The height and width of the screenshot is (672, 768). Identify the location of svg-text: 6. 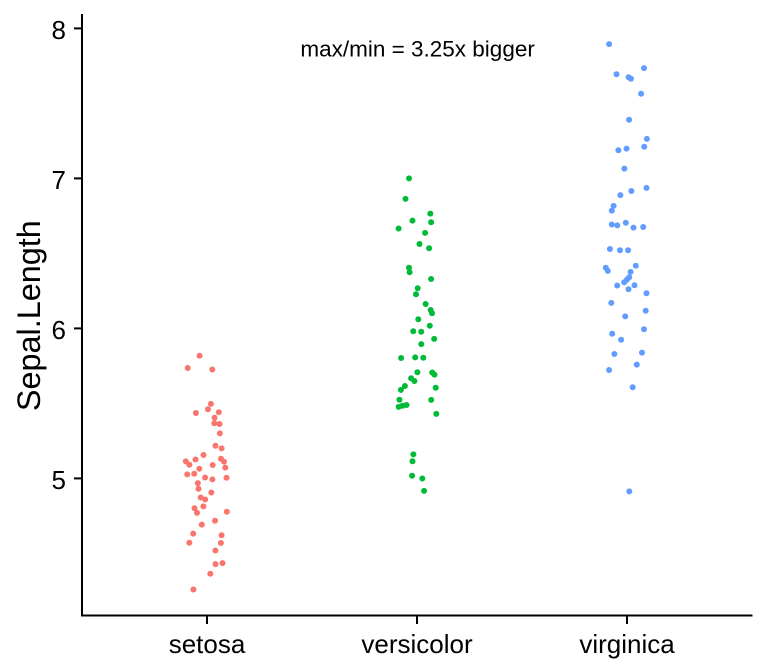
(59, 330).